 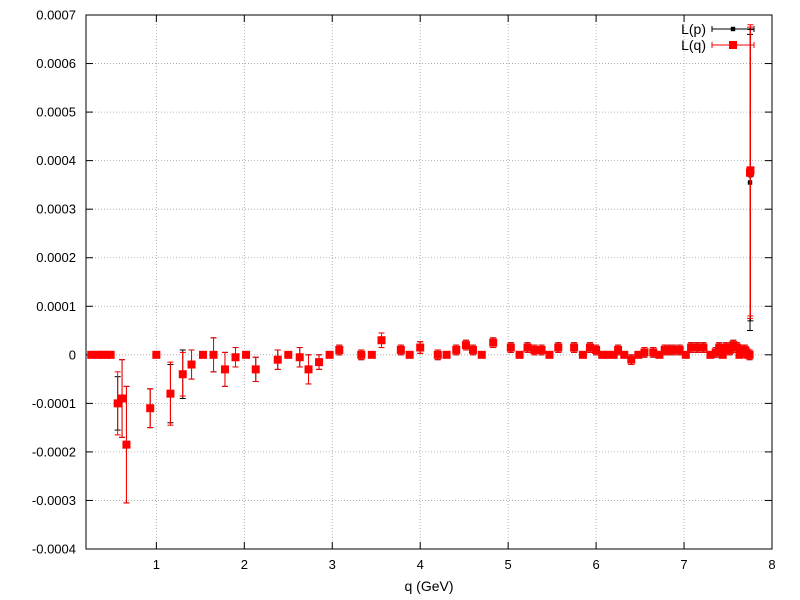 I want to click on y-tick-label: 0.0002, so click(x=56, y=257).